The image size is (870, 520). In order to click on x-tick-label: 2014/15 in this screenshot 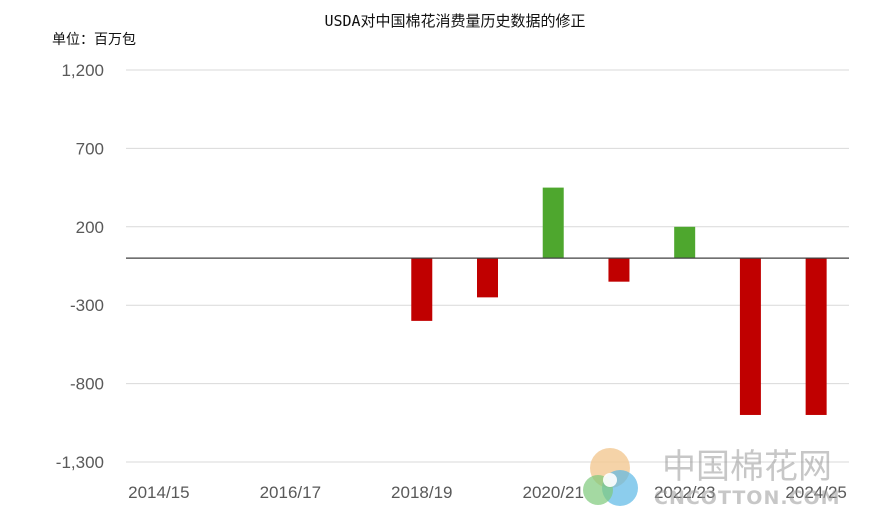, I will do `click(158, 492)`.